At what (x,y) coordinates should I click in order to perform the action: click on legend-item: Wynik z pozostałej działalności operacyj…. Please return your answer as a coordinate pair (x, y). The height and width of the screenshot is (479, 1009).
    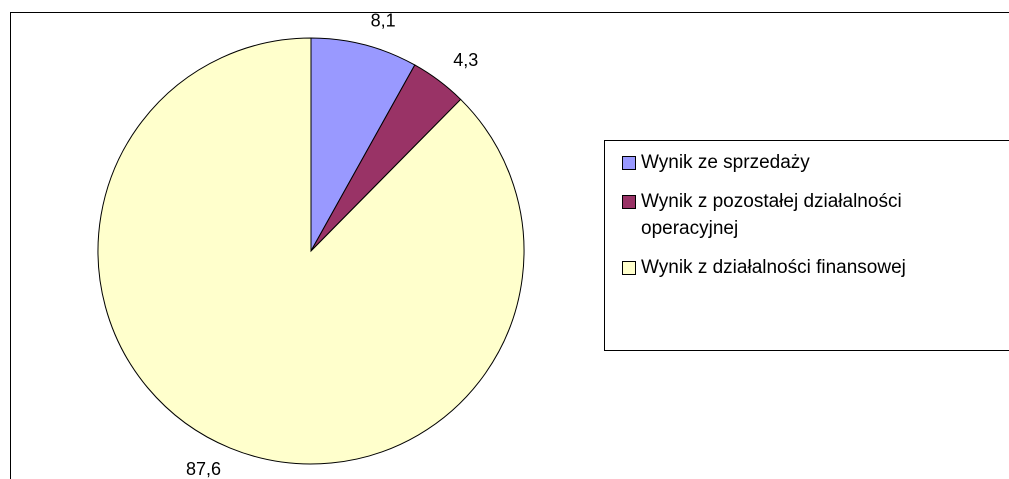
    Looking at the image, I should click on (803, 215).